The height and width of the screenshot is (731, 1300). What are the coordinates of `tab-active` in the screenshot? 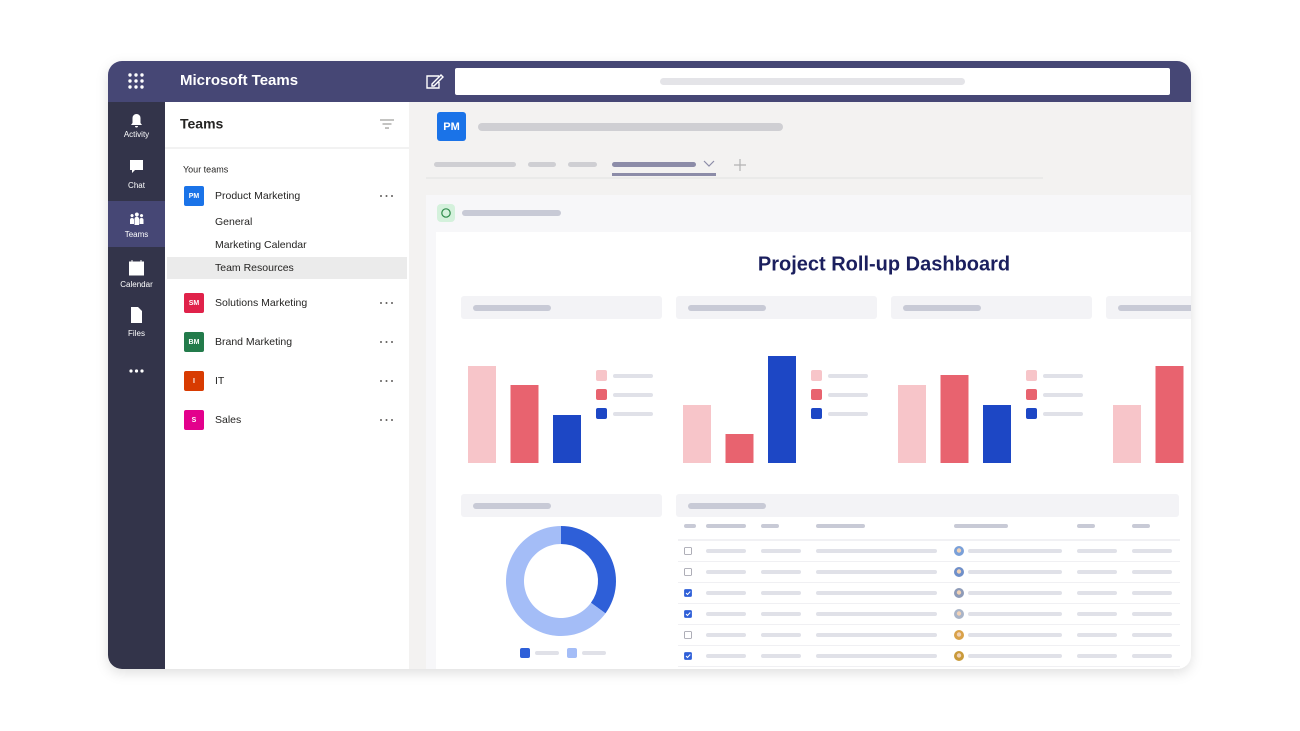 It's located at (654, 164).